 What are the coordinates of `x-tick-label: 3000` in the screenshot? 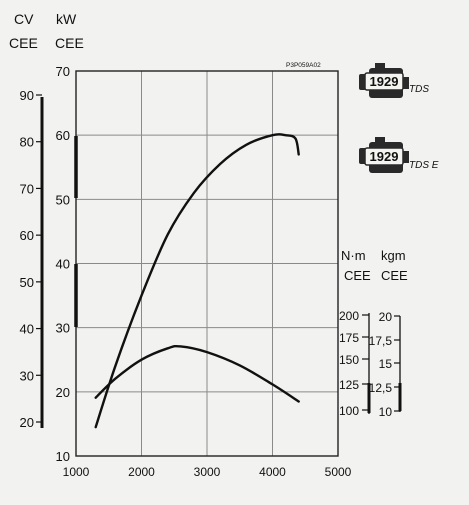 It's located at (207, 472).